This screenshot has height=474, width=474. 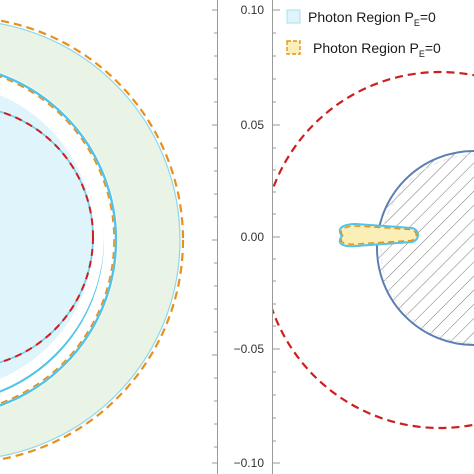 I want to click on legend-entry-1-suffix: =0, so click(x=428, y=17).